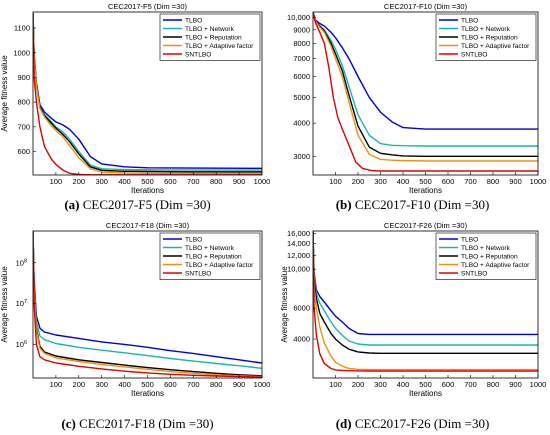  I want to click on chart-title: CEC2017-F26 (Dim =30), so click(426, 225).